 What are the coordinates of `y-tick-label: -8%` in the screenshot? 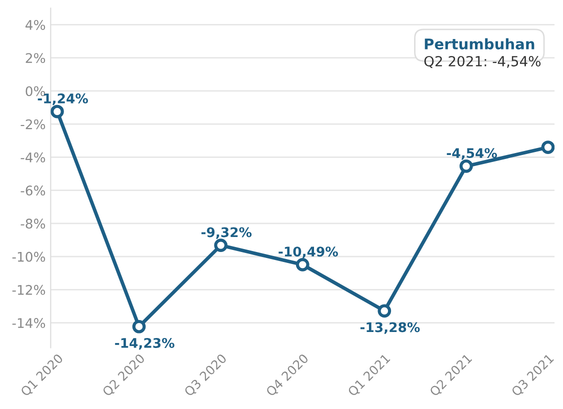 It's located at (33, 223).